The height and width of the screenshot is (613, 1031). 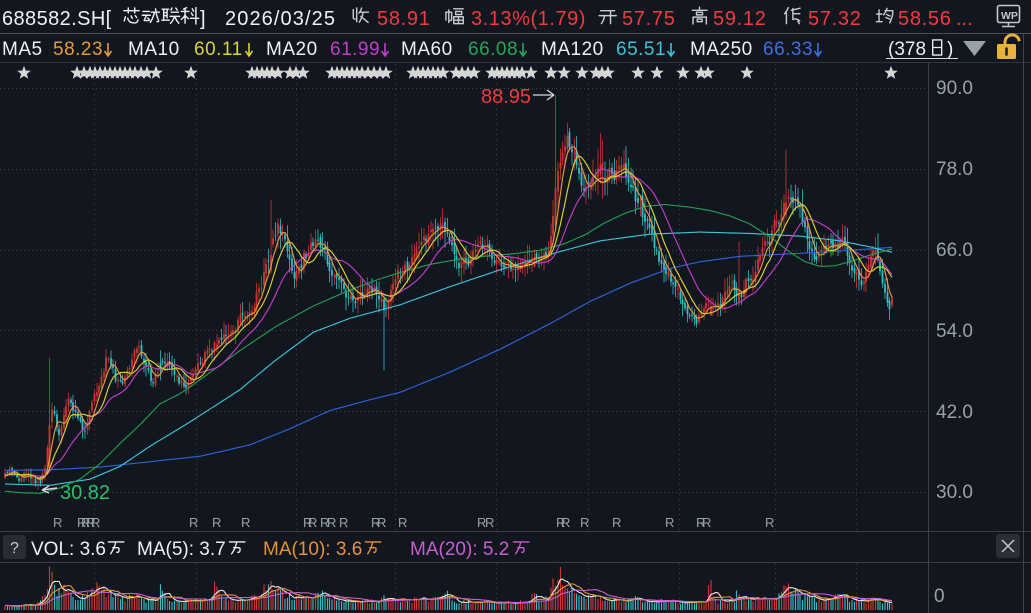 What do you see at coordinates (954, 331) in the screenshot?
I see `svg-text: 54.0` at bounding box center [954, 331].